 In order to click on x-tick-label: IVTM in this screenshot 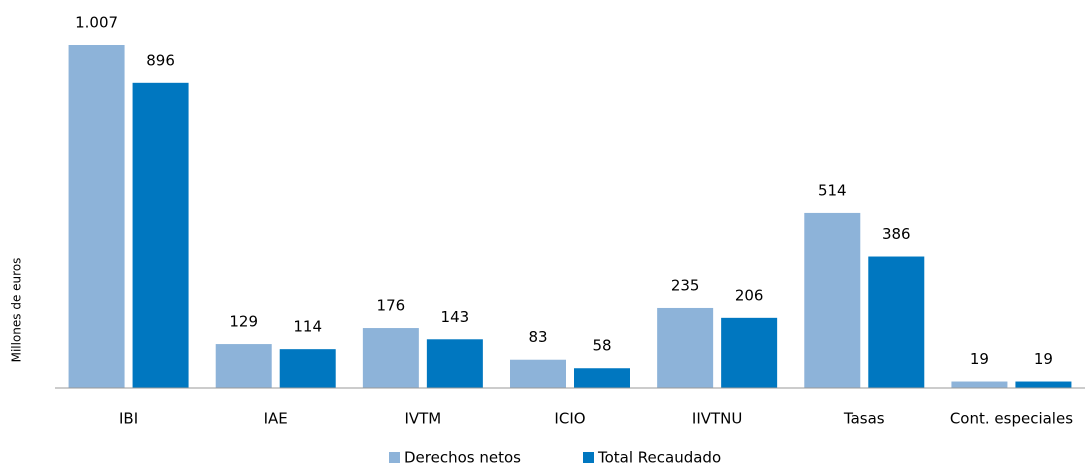, I will do `click(422, 419)`.